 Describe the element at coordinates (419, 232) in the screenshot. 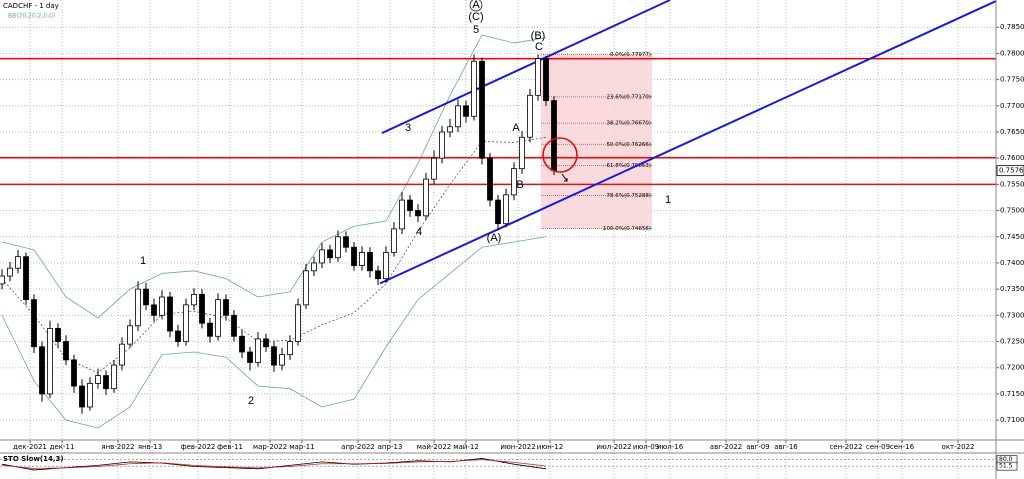

I see `wave-label: 4` at that location.